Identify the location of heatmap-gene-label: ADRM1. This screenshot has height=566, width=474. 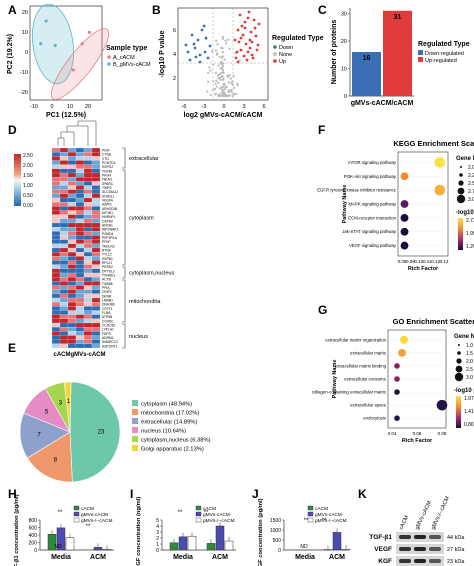
(108, 338).